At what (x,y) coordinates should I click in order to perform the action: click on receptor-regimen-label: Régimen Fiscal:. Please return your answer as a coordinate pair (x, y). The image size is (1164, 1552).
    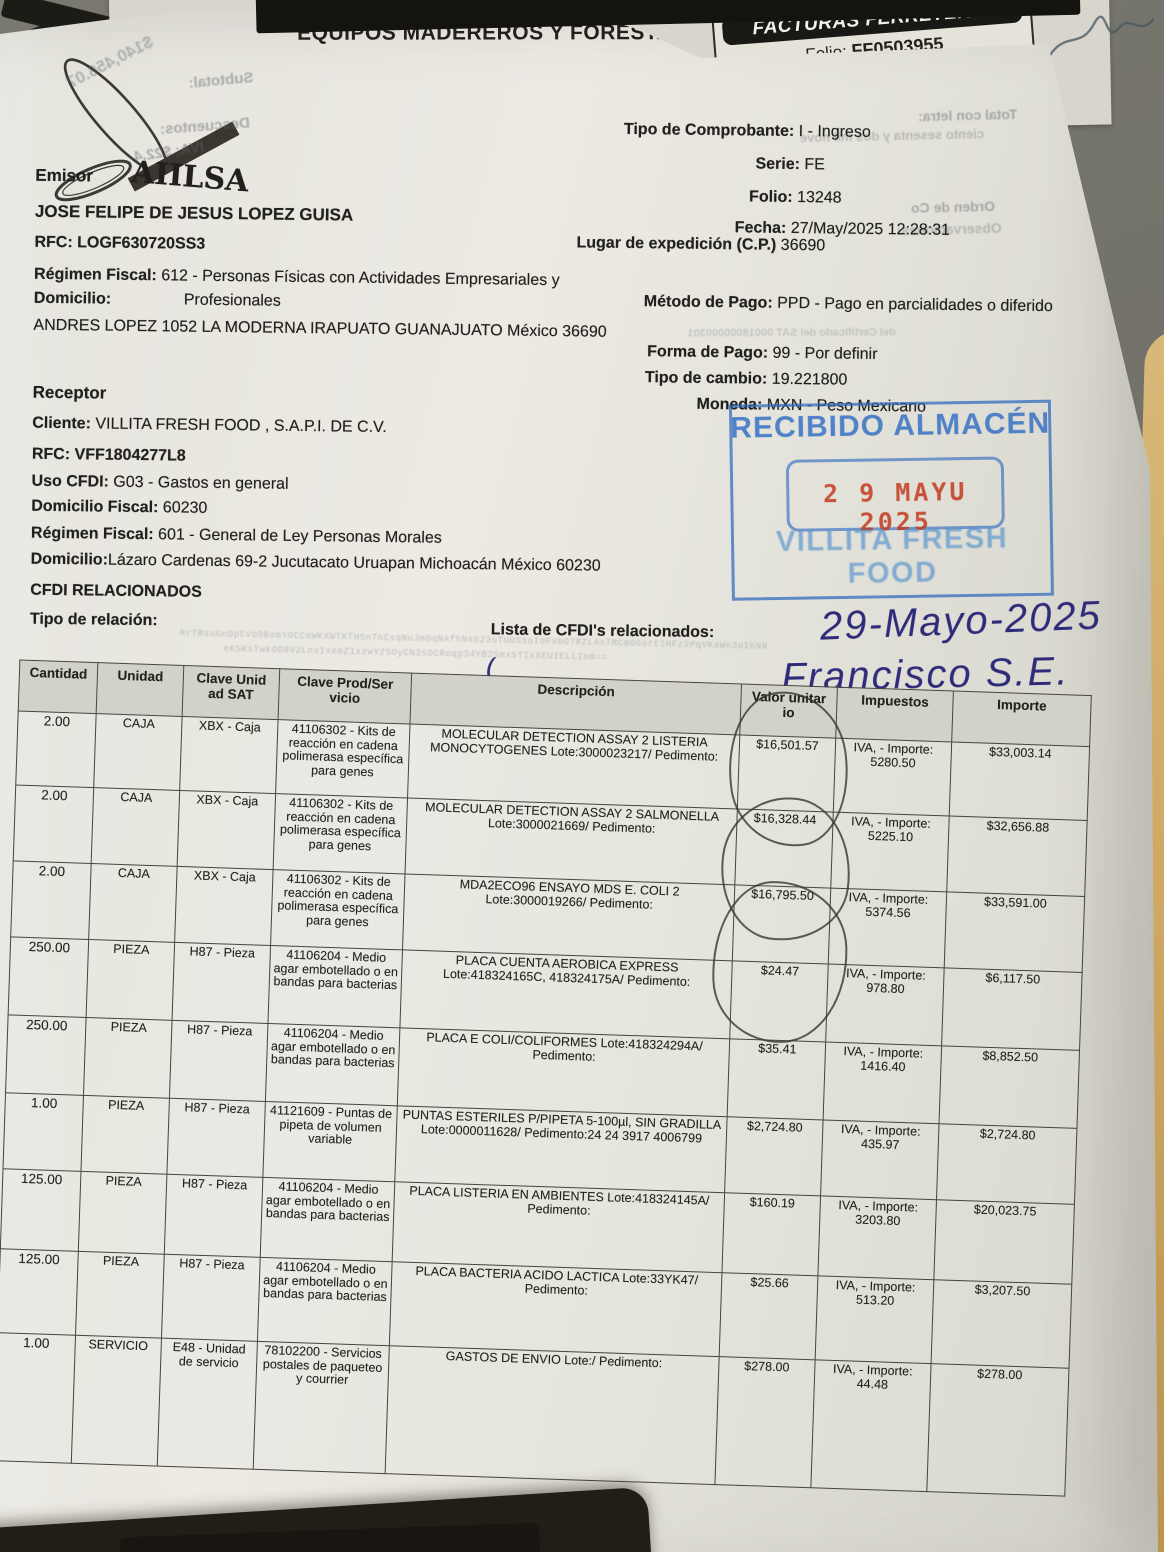
    Looking at the image, I should click on (92, 534).